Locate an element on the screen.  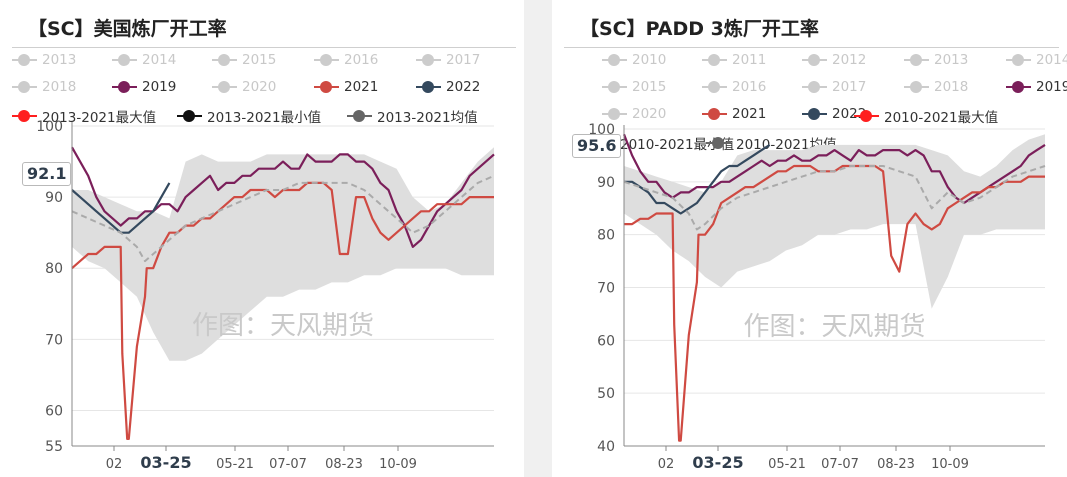
legend-item-2013-2021最小值: 2013-2021最小值 is located at coordinates (249, 116).